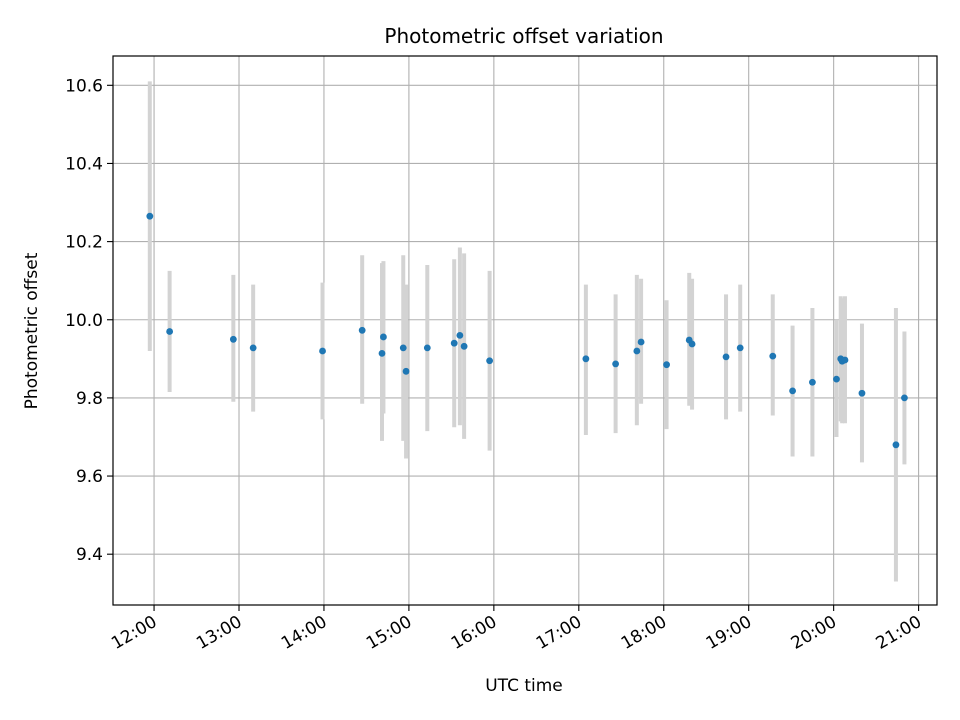 This screenshot has height=720, width=960. I want to click on y-axis-title: Photometric offset, so click(32, 330).